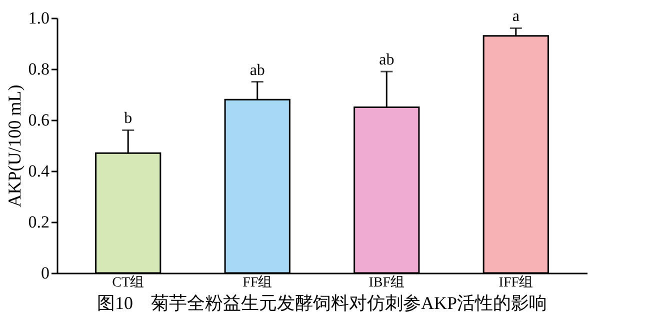 The width and height of the screenshot is (648, 336). What do you see at coordinates (322, 303) in the screenshot?
I see `text: 图10 菊芋全粉益生元发酵饲料对仿刺参AKP活性的影响` at bounding box center [322, 303].